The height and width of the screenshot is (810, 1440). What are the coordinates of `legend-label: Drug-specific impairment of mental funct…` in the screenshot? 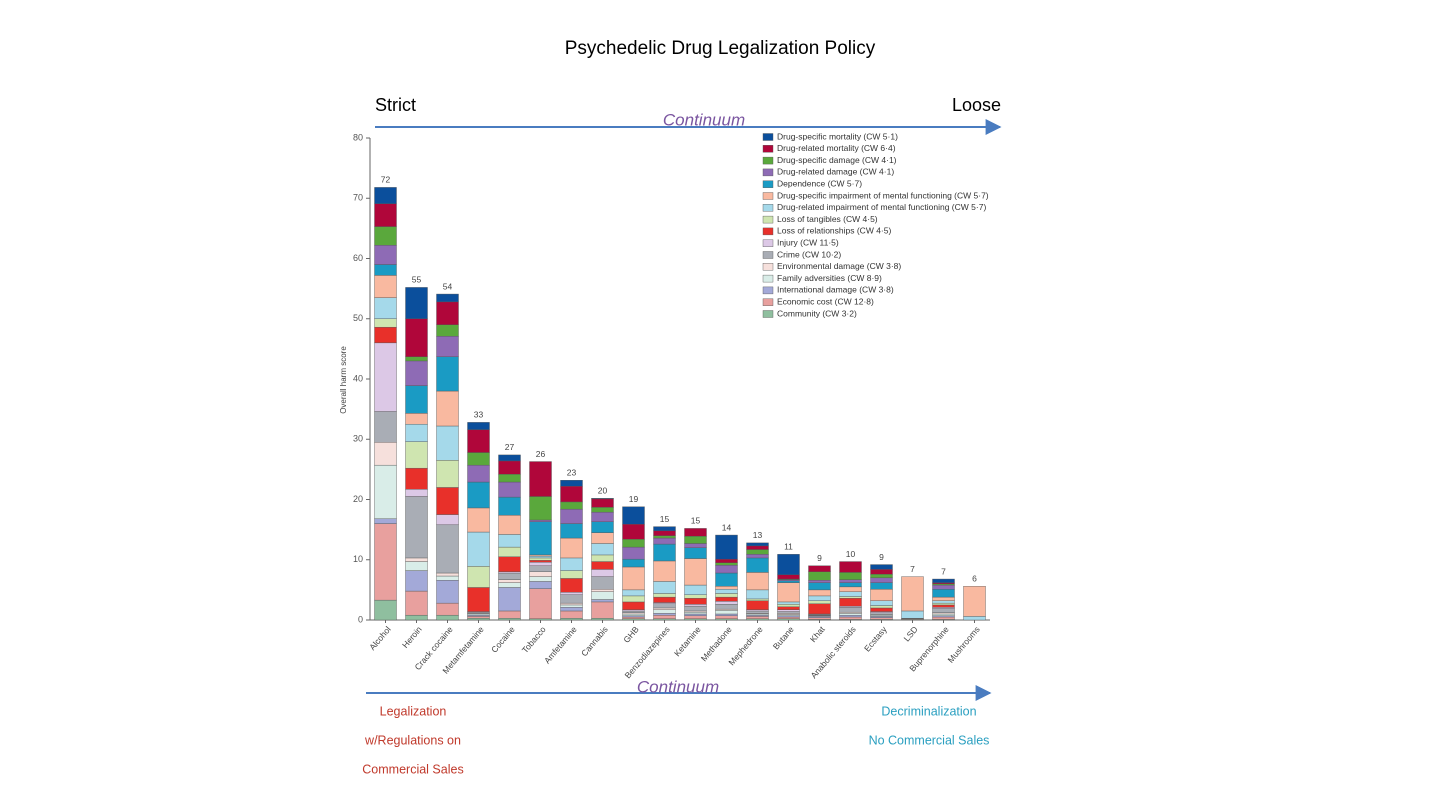 It's located at (883, 195).